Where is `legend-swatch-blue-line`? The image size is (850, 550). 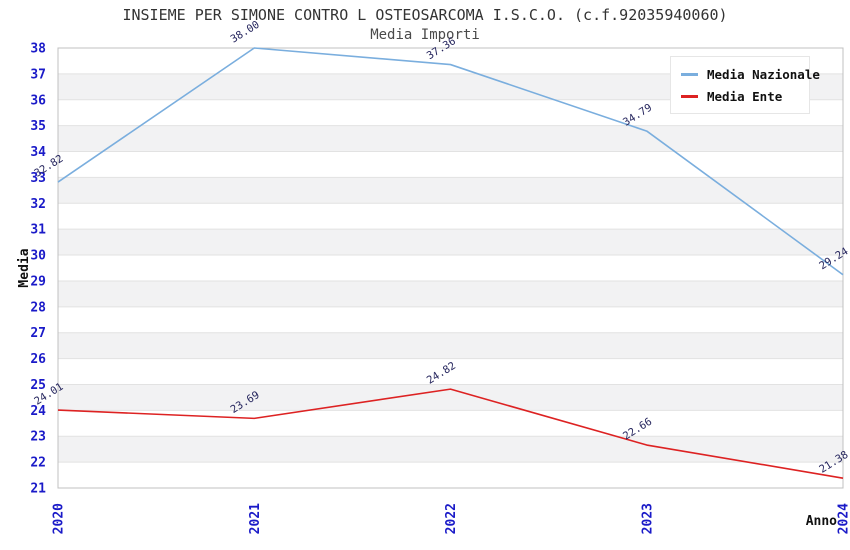 legend-swatch-blue-line is located at coordinates (689, 74).